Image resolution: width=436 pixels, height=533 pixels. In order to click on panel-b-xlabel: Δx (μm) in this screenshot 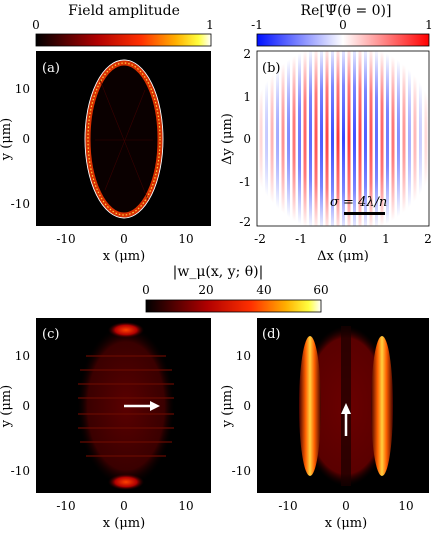, I will do `click(343, 256)`.